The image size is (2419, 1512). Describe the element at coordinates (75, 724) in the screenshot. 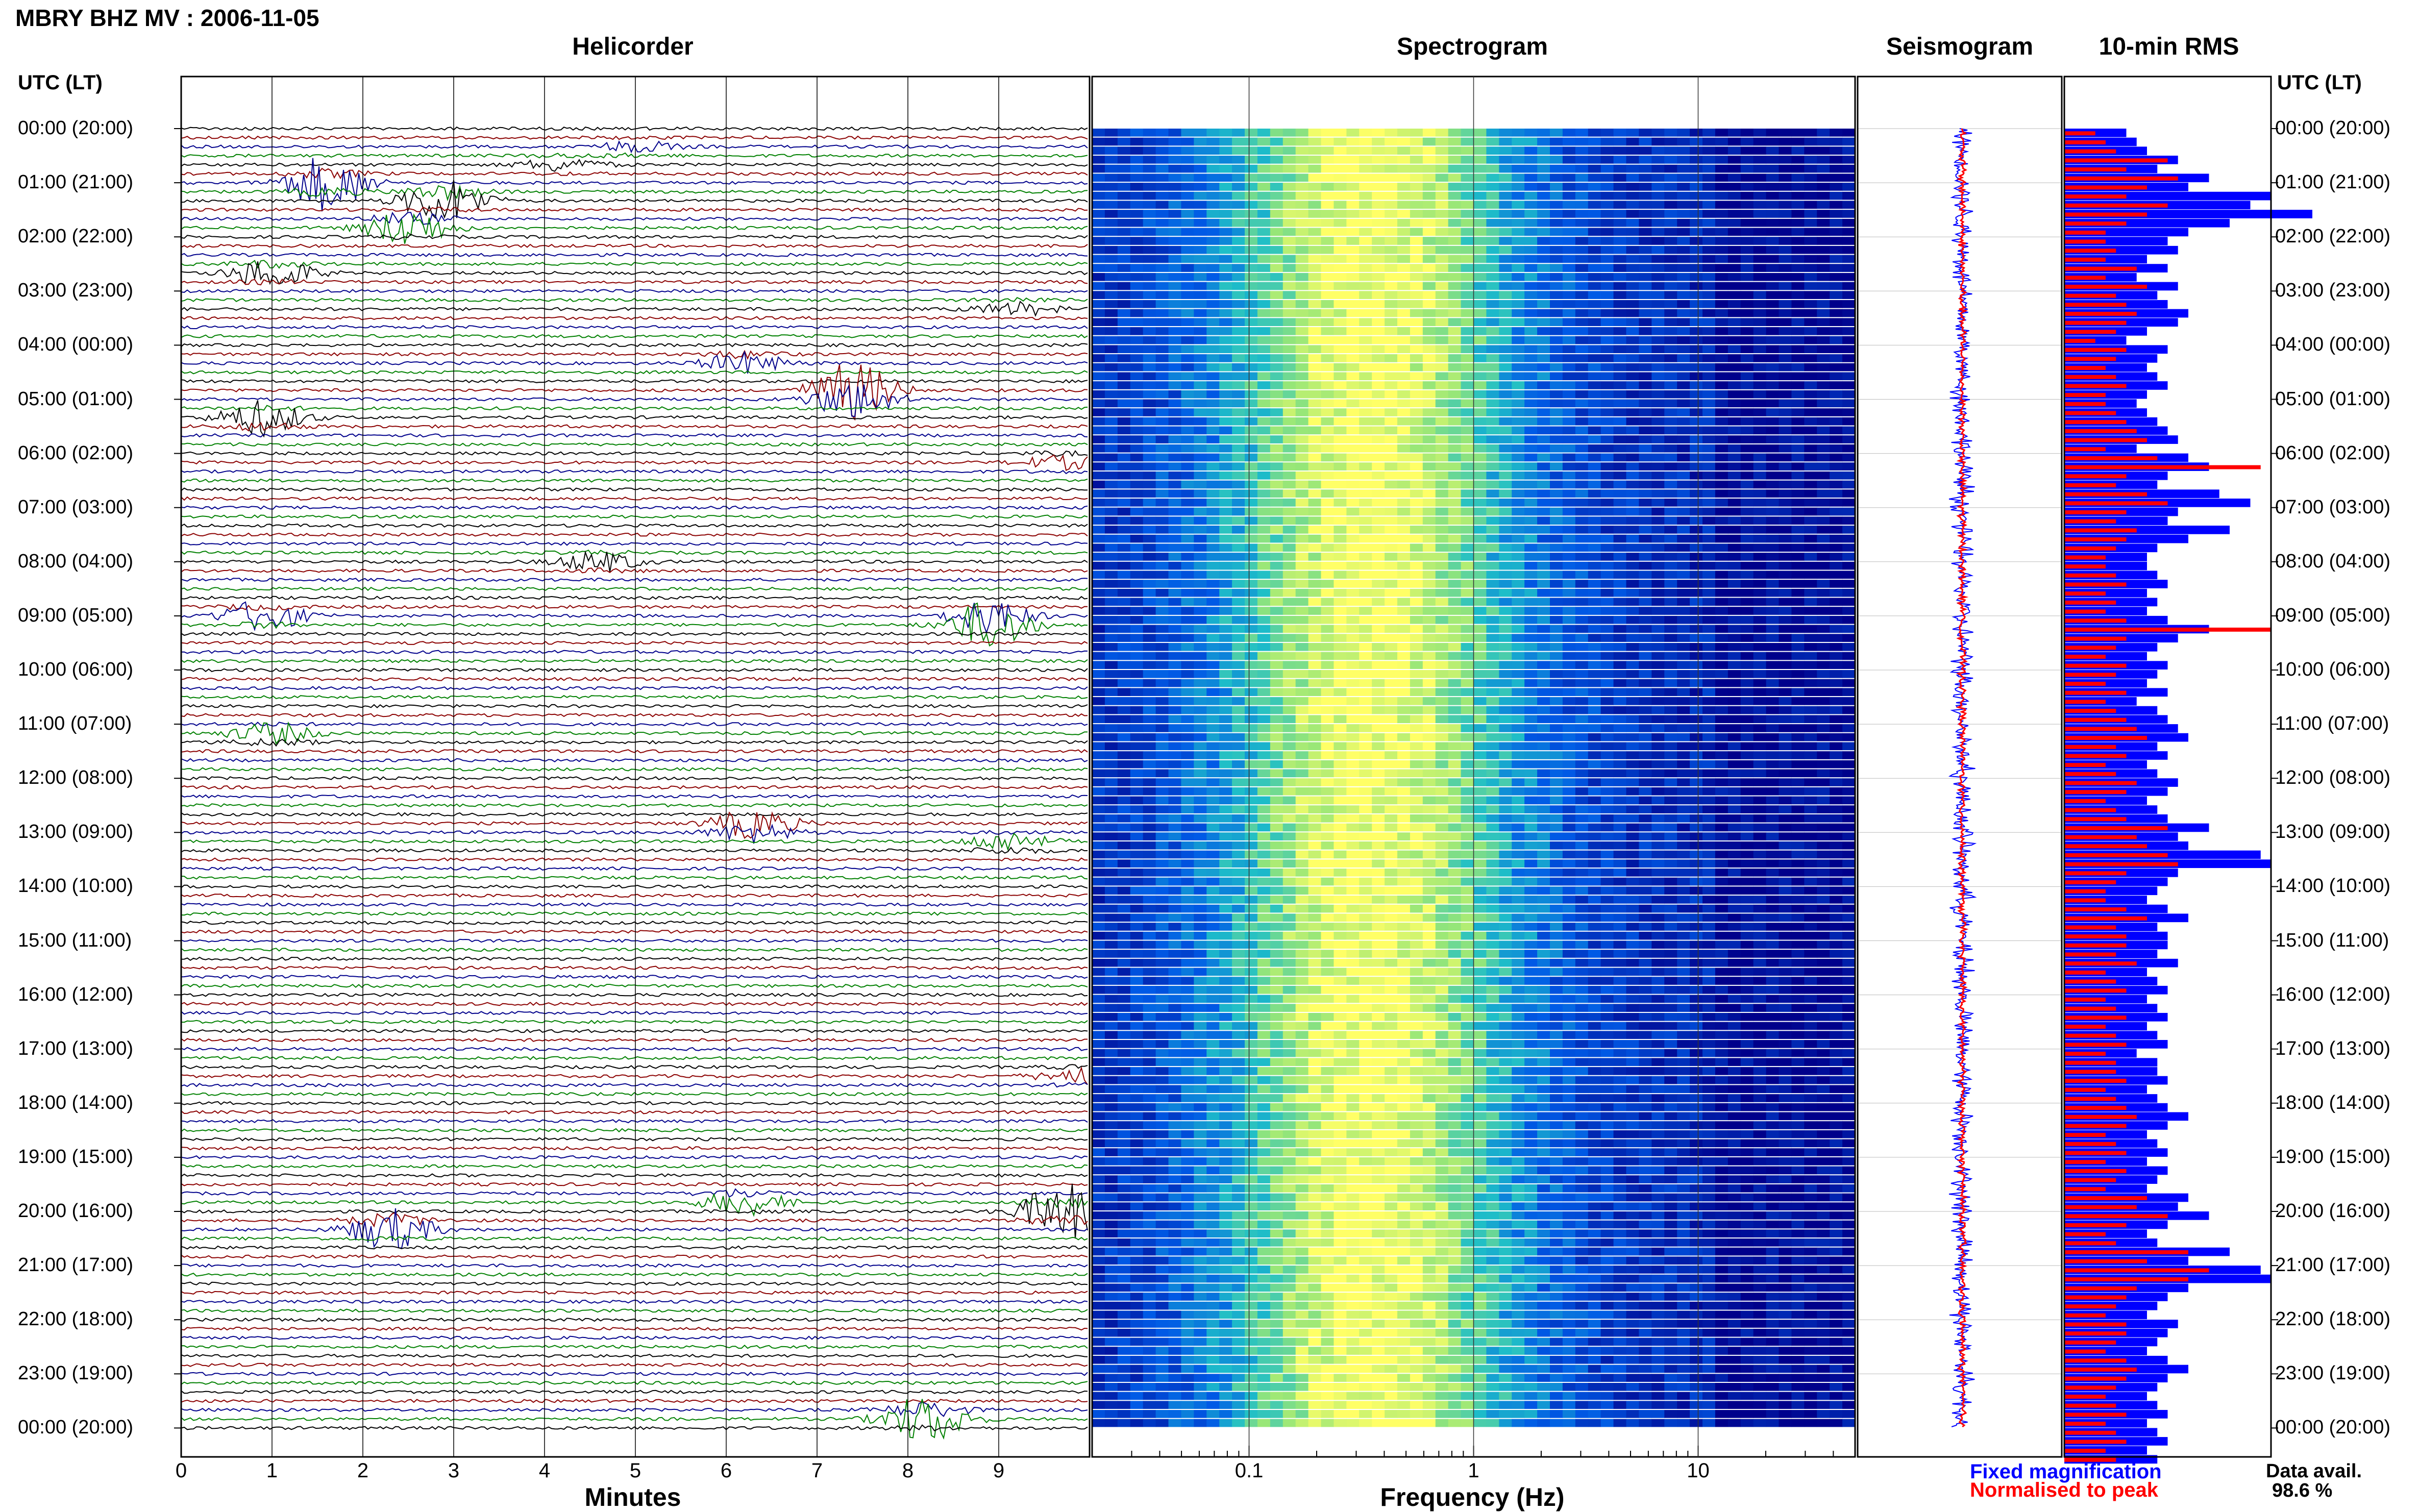

I see `time-tick-left: 11:00 (07:00)` at that location.